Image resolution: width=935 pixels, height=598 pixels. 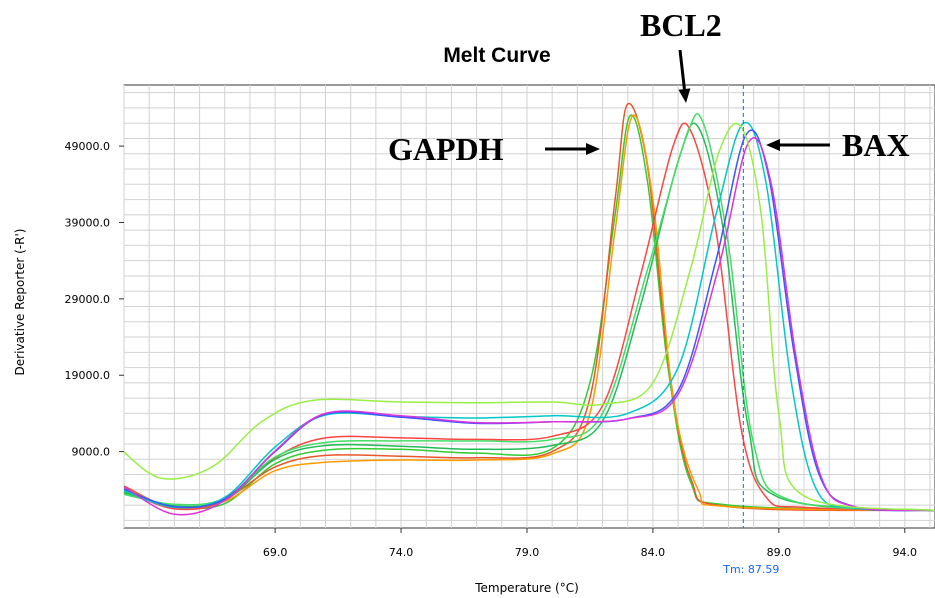 I want to click on y-tick-label: 9000.0, so click(x=91, y=452).